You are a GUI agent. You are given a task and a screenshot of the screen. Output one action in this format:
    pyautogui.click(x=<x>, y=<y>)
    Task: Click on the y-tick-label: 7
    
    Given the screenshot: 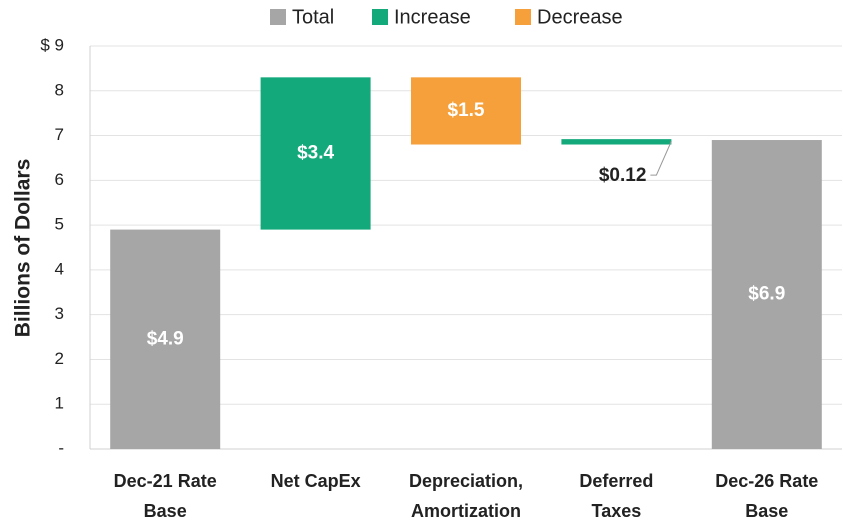 What is the action you would take?
    pyautogui.click(x=59, y=134)
    